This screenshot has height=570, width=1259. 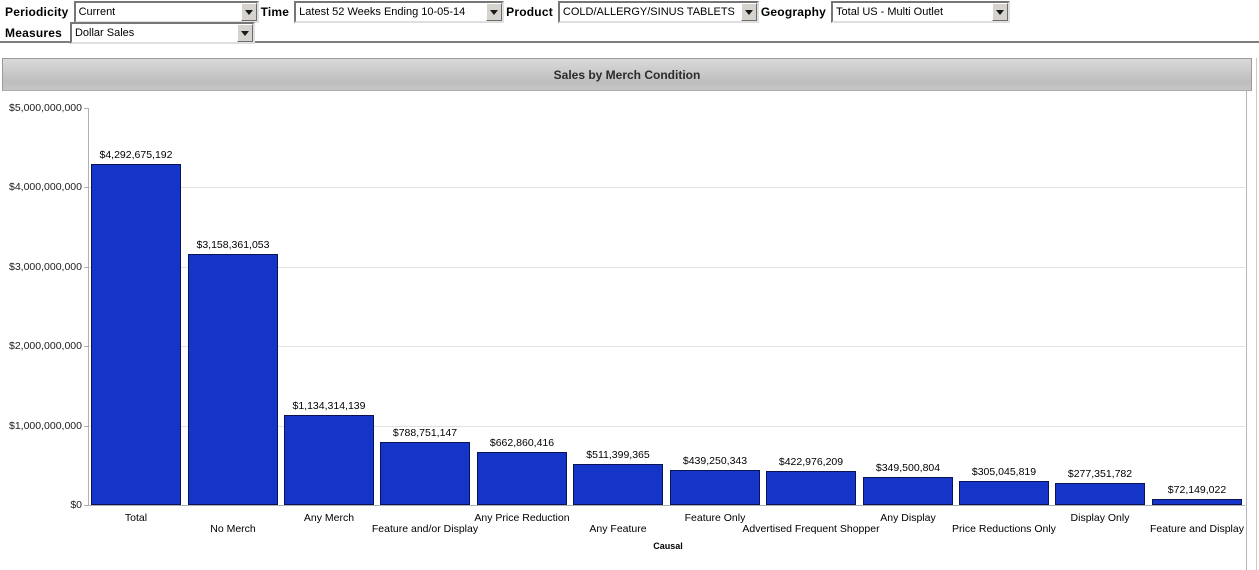 What do you see at coordinates (1004, 493) in the screenshot?
I see `bar-price-reductions-only` at bounding box center [1004, 493].